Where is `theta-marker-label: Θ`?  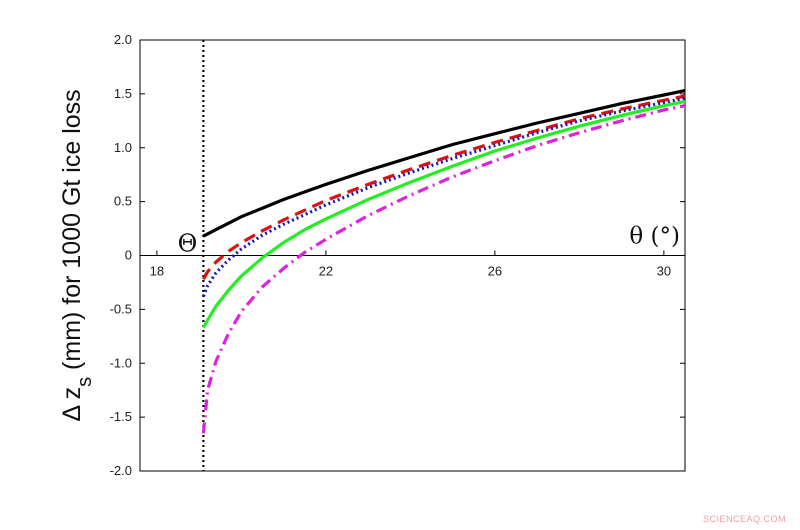
theta-marker-label: Θ is located at coordinates (188, 244).